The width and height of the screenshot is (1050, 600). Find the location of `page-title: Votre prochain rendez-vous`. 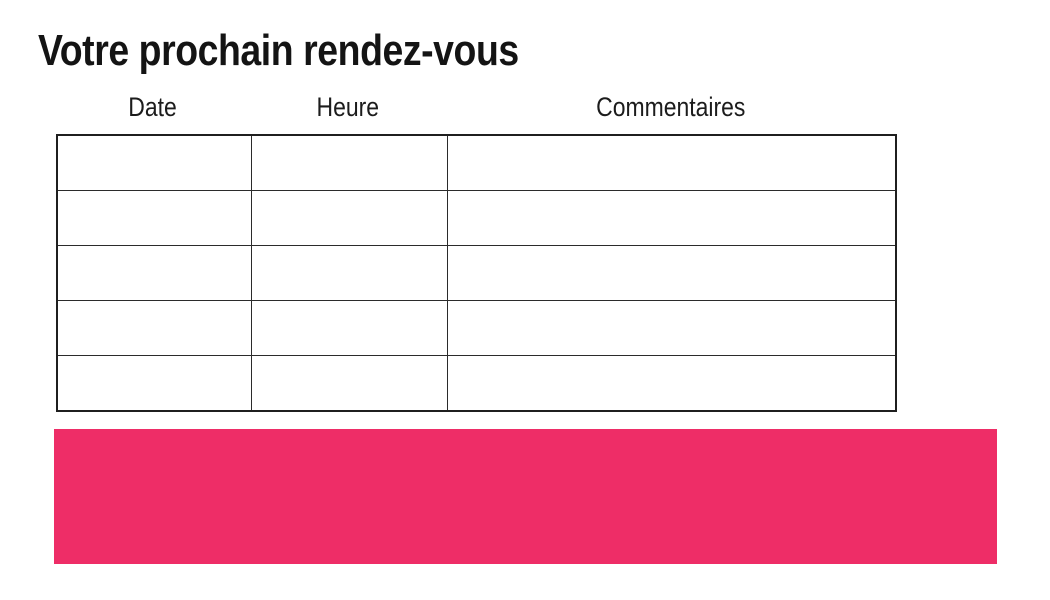

page-title: Votre prochain rendez-vous is located at coordinates (278, 50).